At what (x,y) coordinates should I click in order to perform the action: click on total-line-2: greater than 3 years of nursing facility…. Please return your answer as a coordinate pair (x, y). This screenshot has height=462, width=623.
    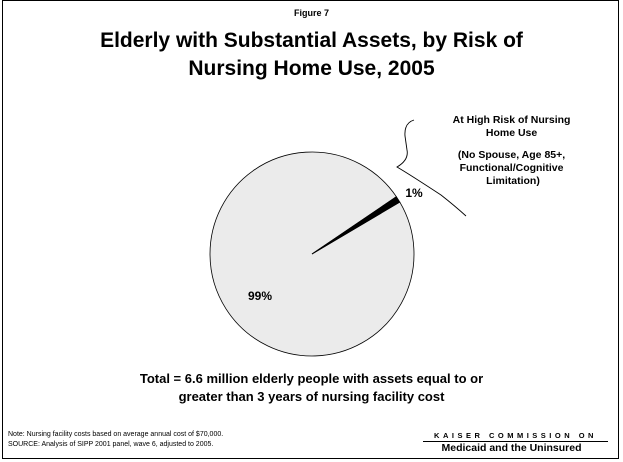
    Looking at the image, I should click on (311, 396).